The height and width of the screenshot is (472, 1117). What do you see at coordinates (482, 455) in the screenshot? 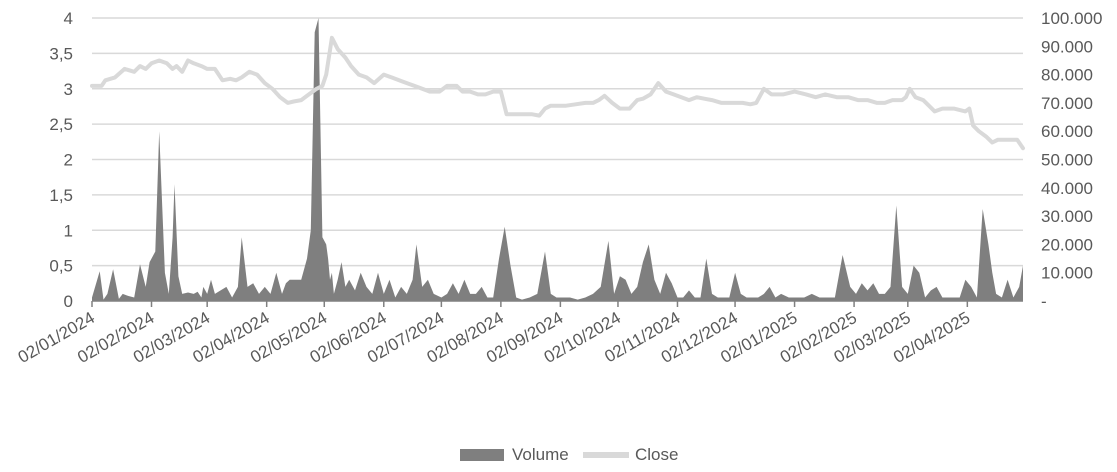
I see `legend-swatch-volume` at bounding box center [482, 455].